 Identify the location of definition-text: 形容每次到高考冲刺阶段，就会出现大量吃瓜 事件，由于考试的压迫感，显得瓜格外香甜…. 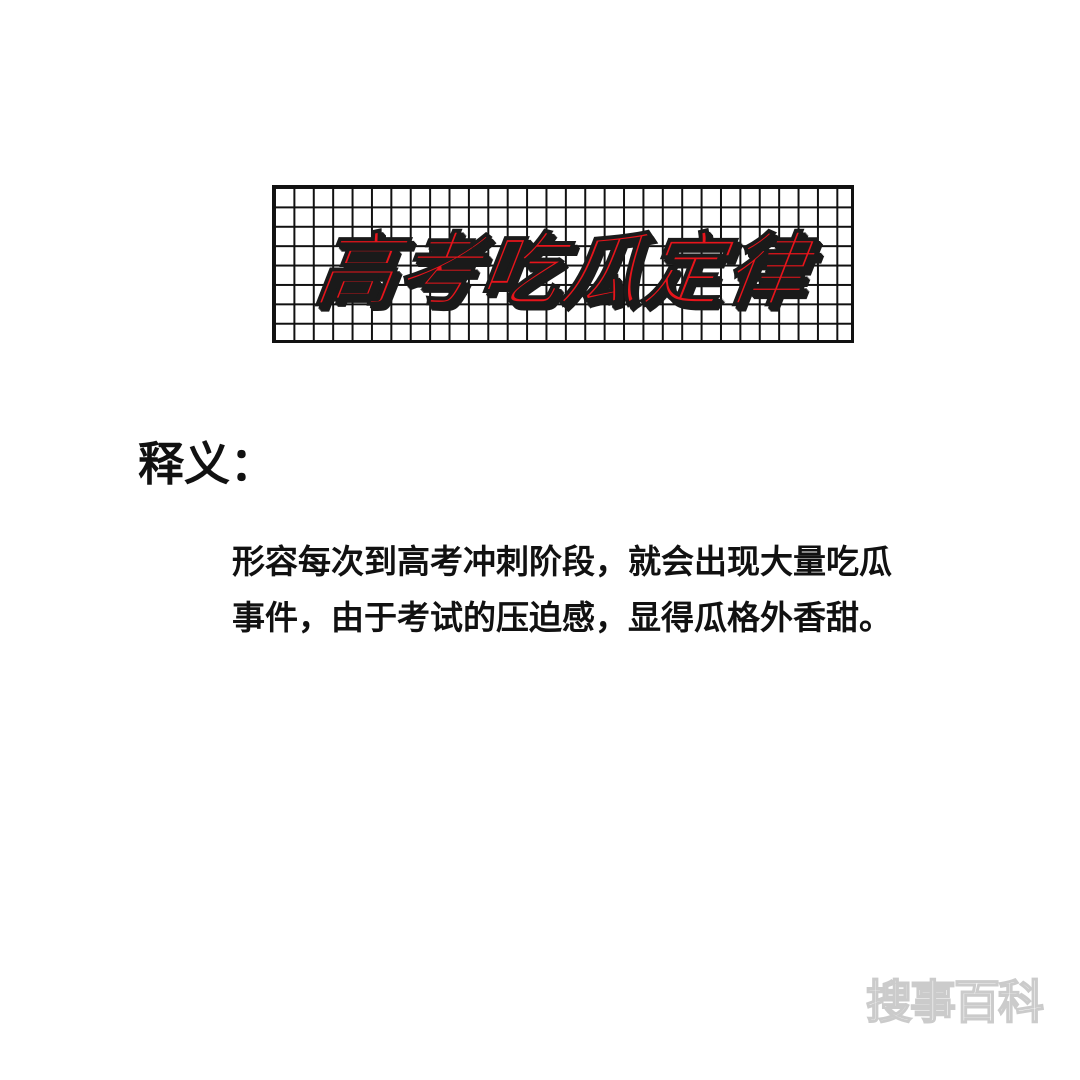
(632, 590).